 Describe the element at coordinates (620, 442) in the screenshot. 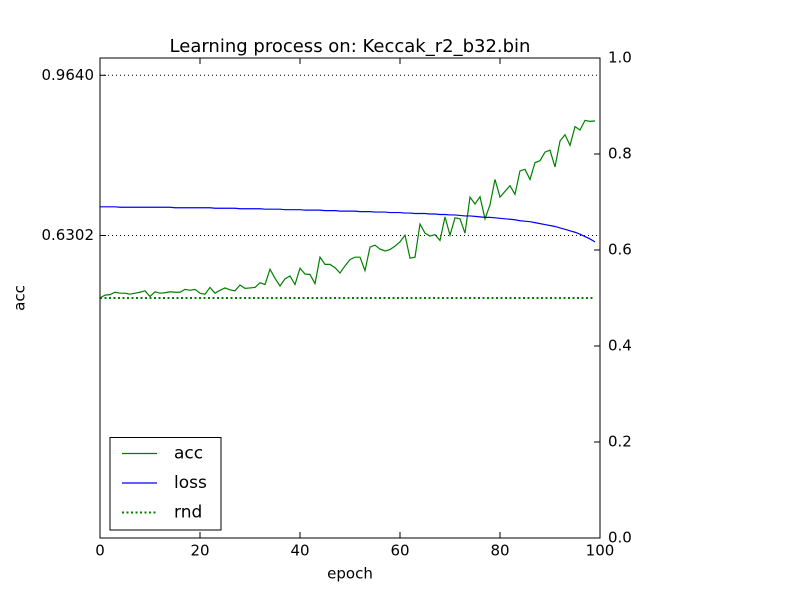

I see `y2-tick-label: 0.2` at that location.